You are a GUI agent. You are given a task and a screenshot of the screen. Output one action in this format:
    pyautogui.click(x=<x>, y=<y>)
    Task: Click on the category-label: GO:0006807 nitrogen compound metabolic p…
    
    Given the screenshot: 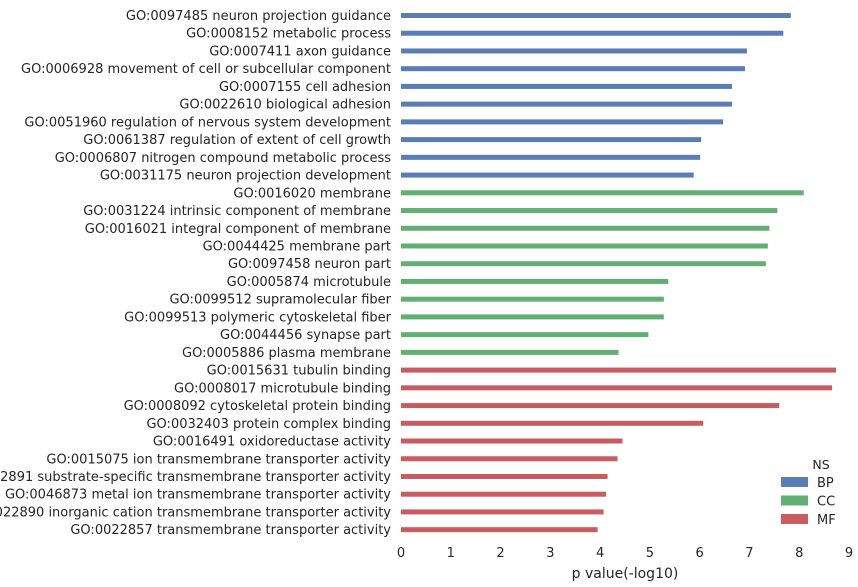 What is the action you would take?
    pyautogui.click(x=223, y=158)
    